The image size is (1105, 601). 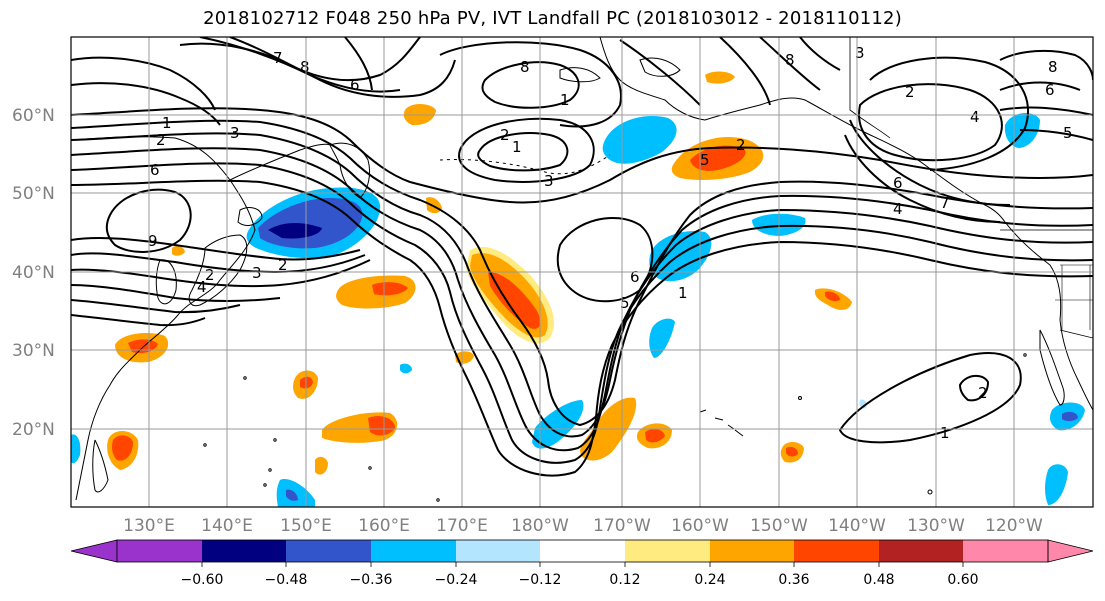 What do you see at coordinates (462, 526) in the screenshot?
I see `lon-label: 170°E` at bounding box center [462, 526].